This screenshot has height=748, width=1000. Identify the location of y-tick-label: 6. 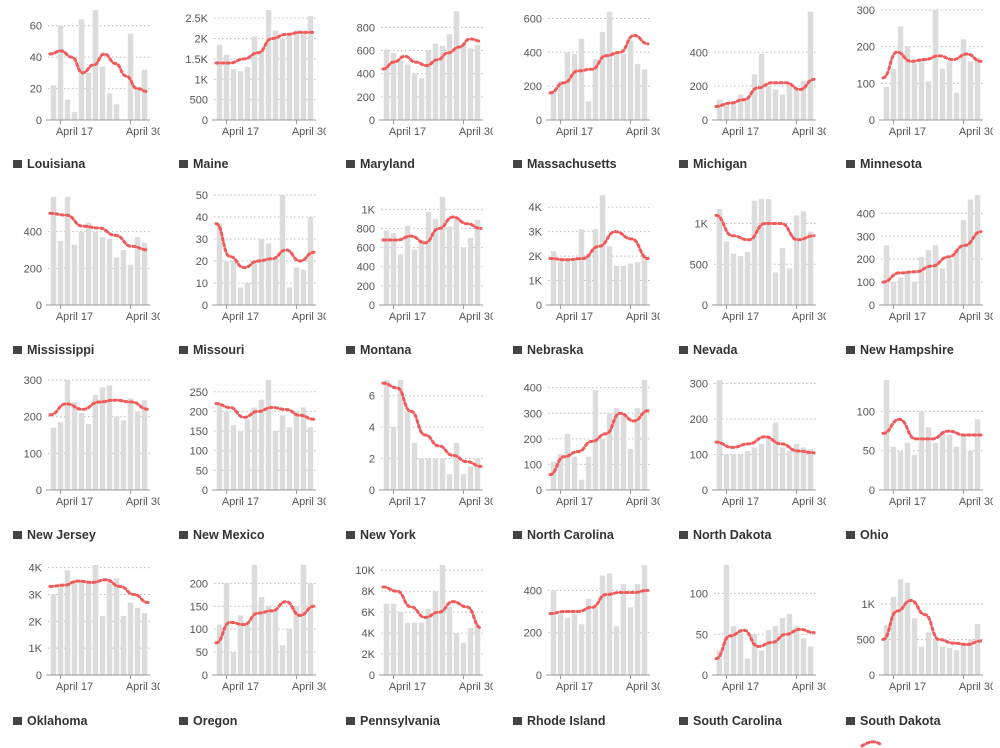
(372, 397).